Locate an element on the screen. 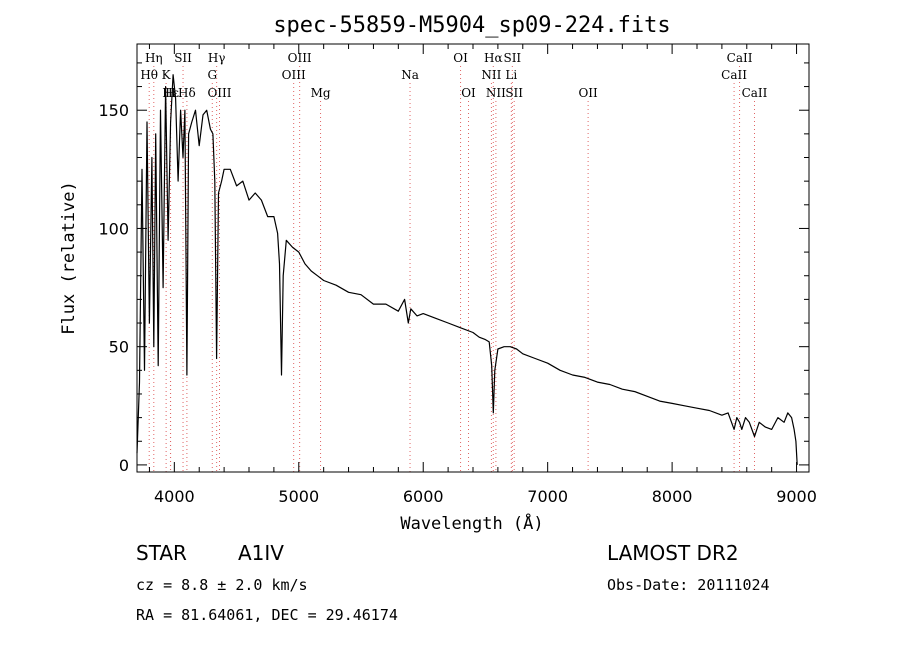 The image size is (900, 650). line-label-4: H is located at coordinates (170, 93).